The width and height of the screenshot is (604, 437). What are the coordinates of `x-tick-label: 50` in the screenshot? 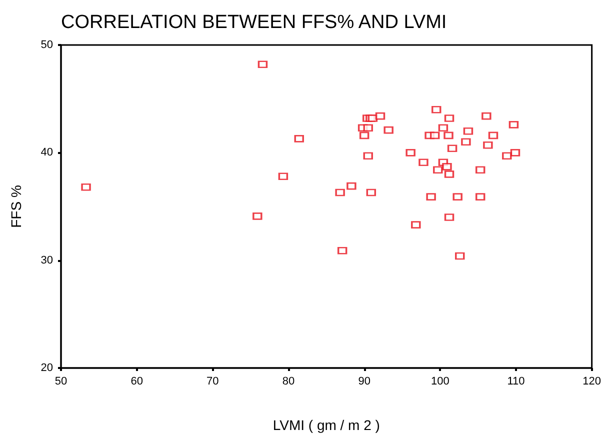 It's located at (61, 382).